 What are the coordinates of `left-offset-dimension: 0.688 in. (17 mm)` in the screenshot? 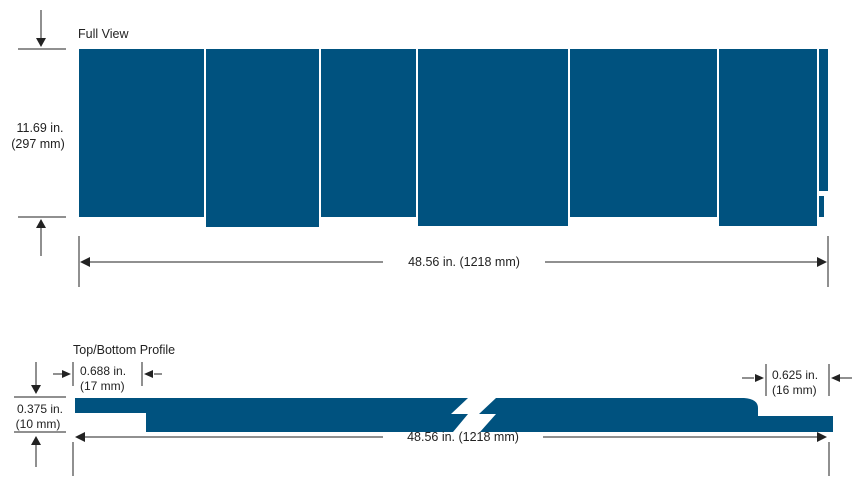 It's located at (107, 377).